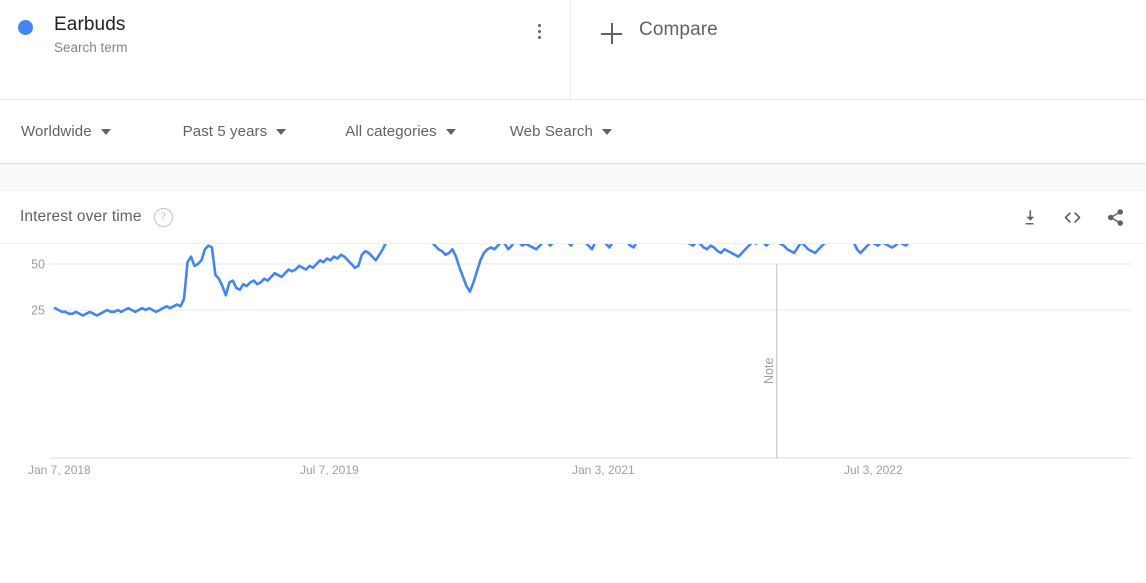 Image resolution: width=1146 pixels, height=583 pixels. I want to click on card-actions, so click(1072, 217).